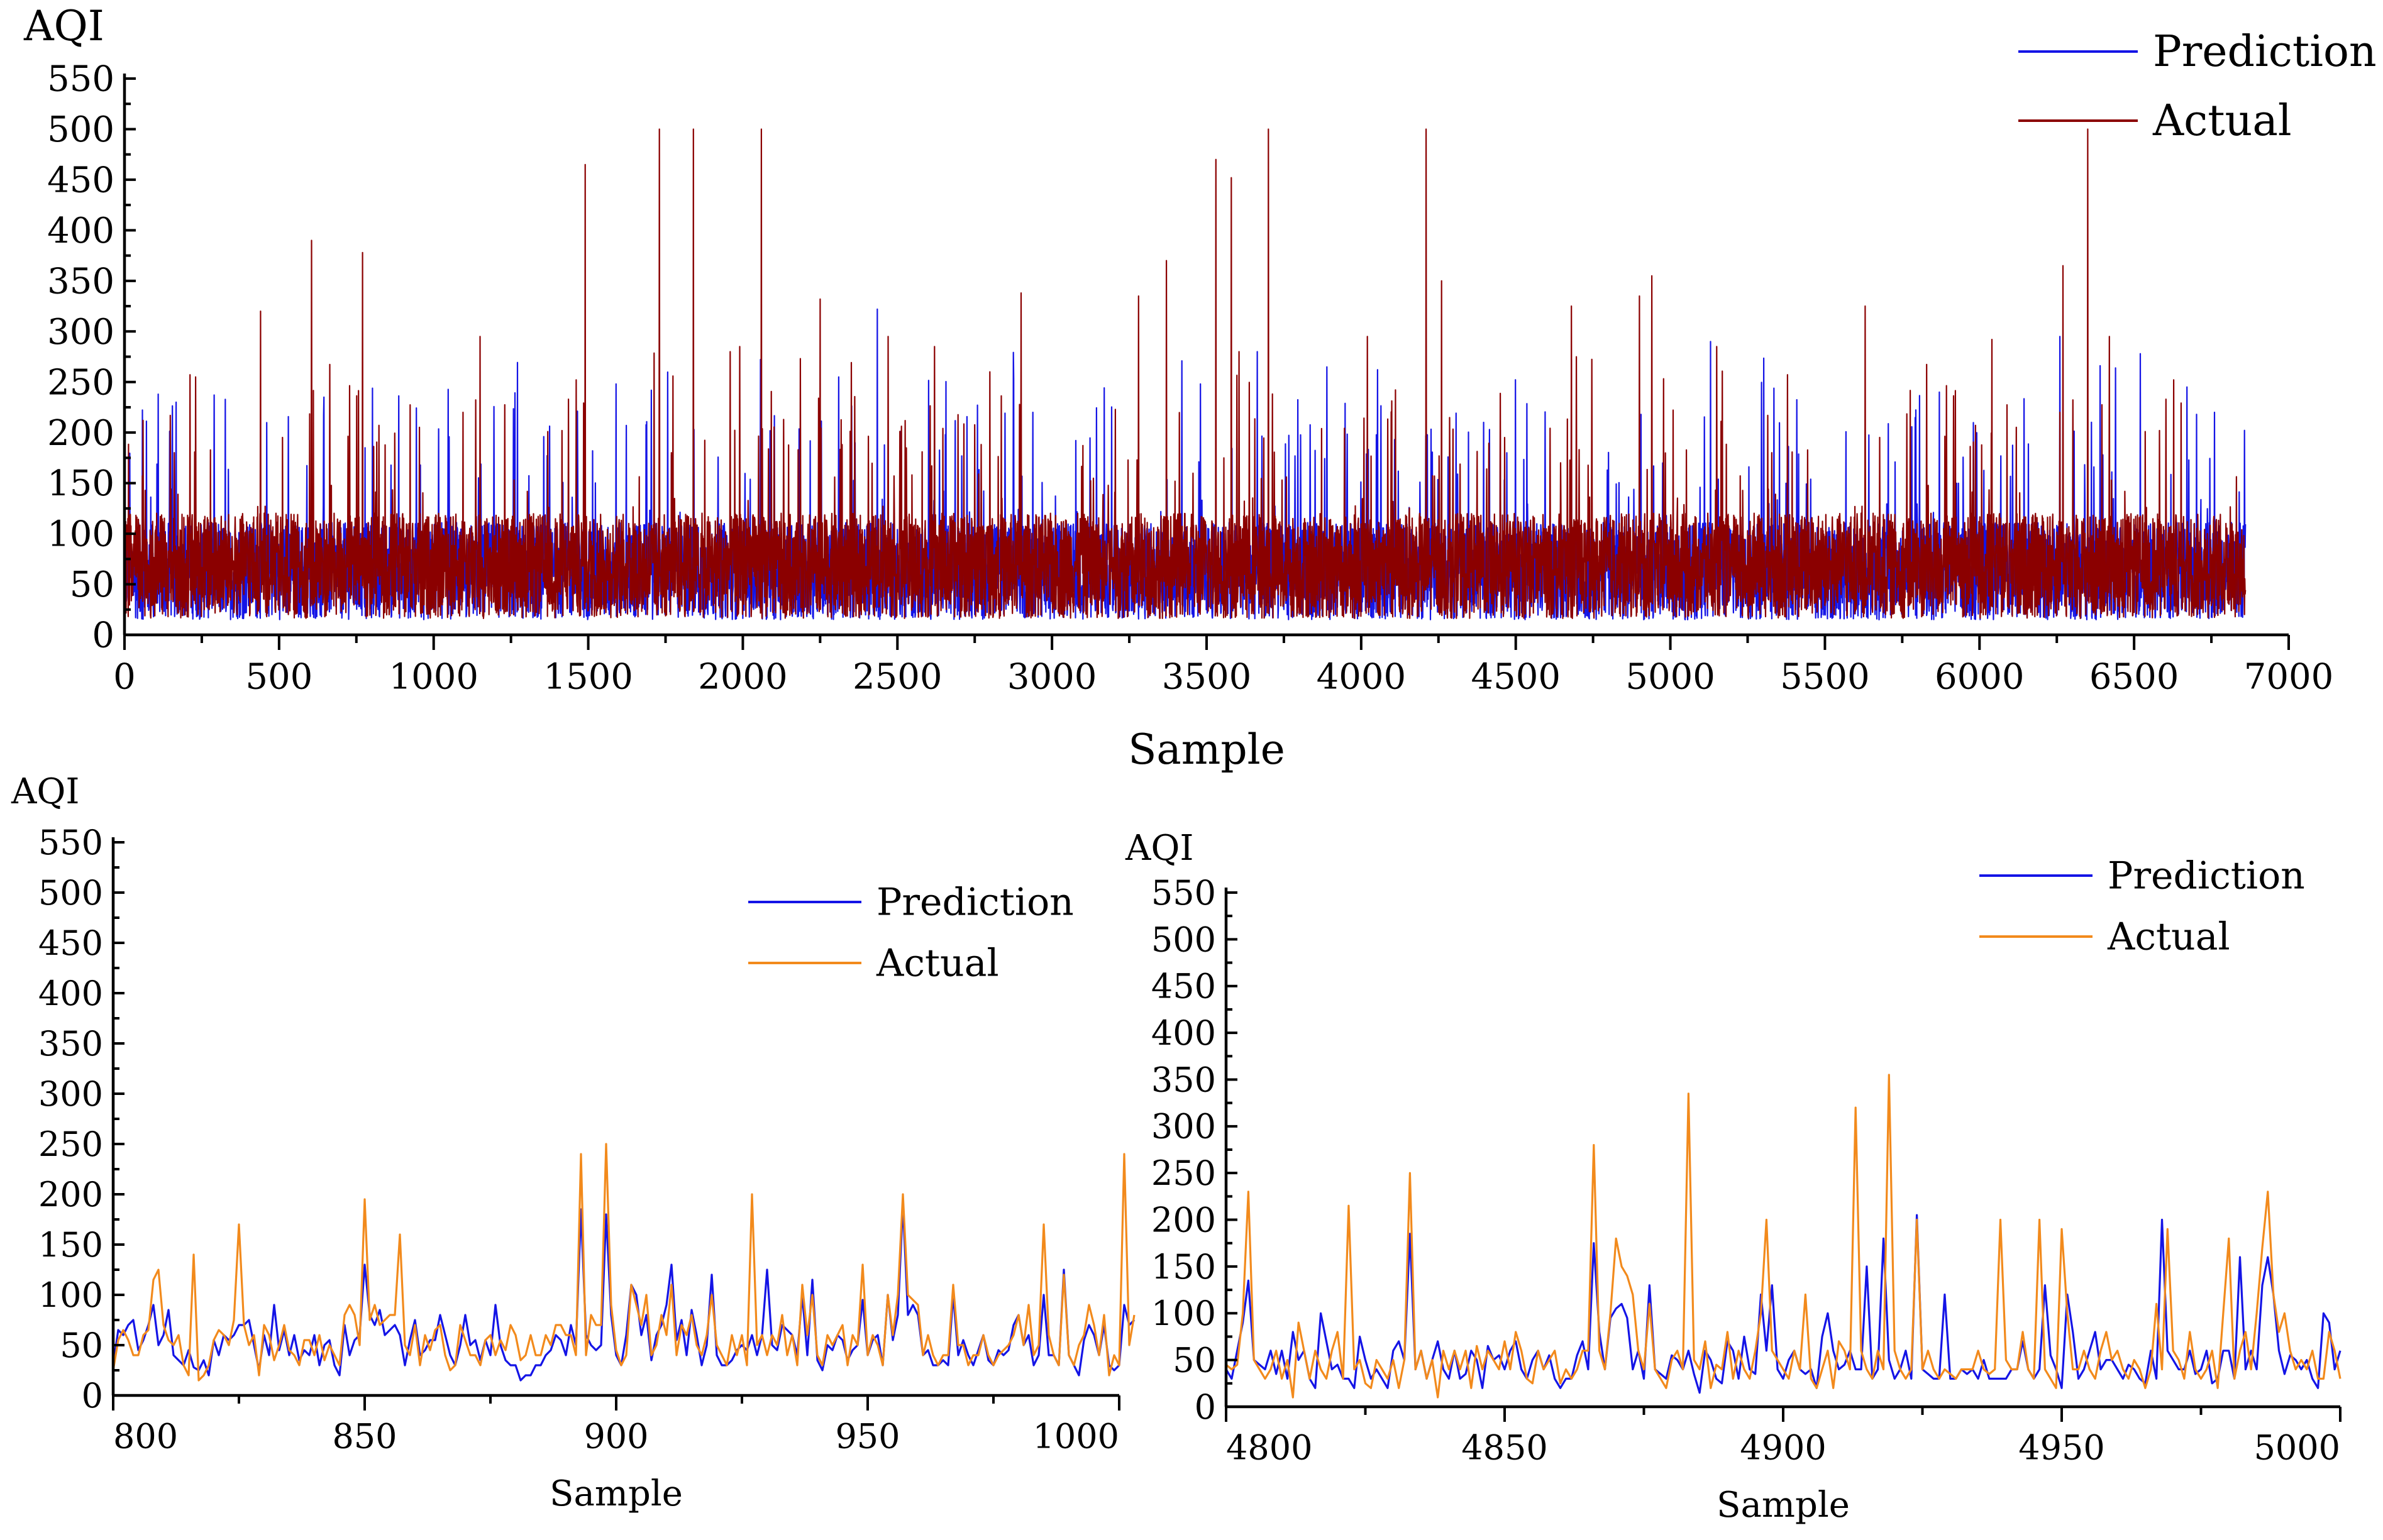 The image size is (2383, 1540). Describe the element at coordinates (278, 677) in the screenshot. I see `x-tick-label: 500` at that location.